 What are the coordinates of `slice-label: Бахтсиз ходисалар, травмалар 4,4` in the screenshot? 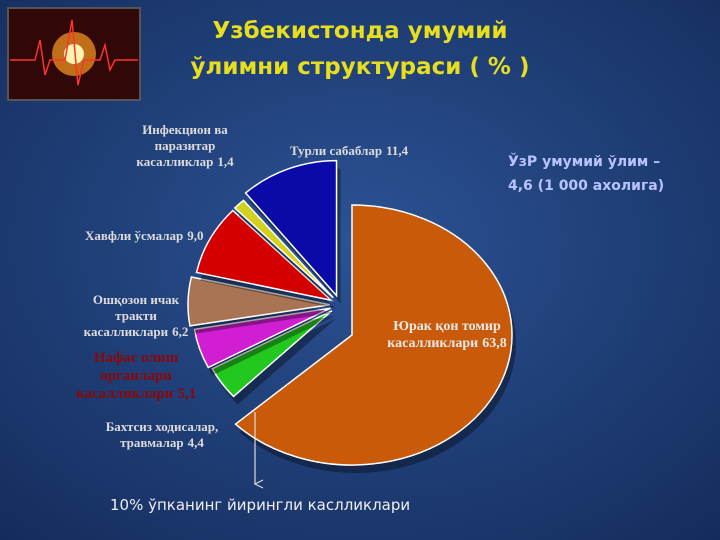 It's located at (162, 434).